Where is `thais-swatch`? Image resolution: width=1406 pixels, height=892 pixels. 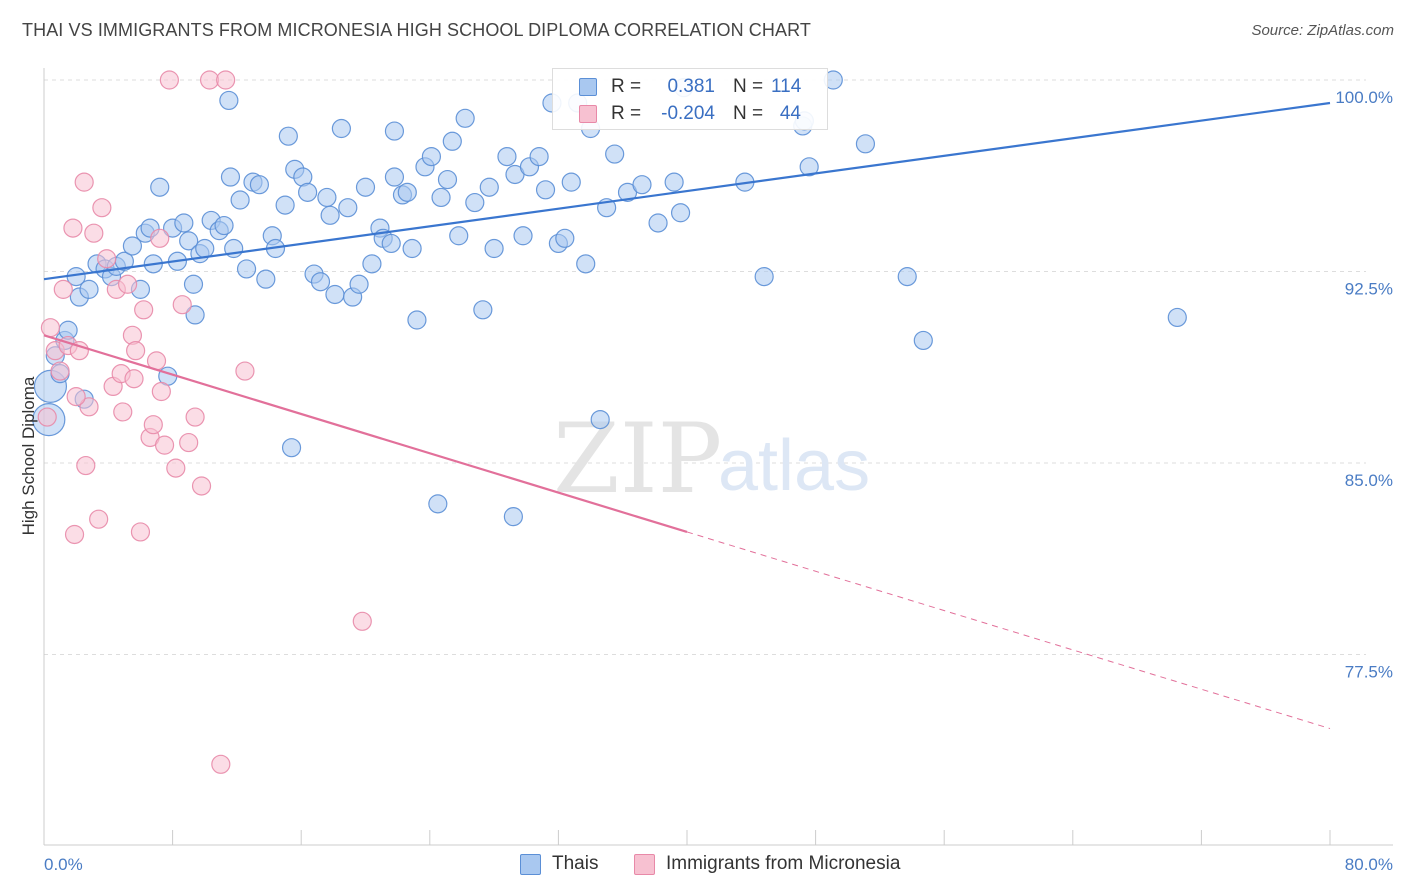 thais-swatch is located at coordinates (588, 87).